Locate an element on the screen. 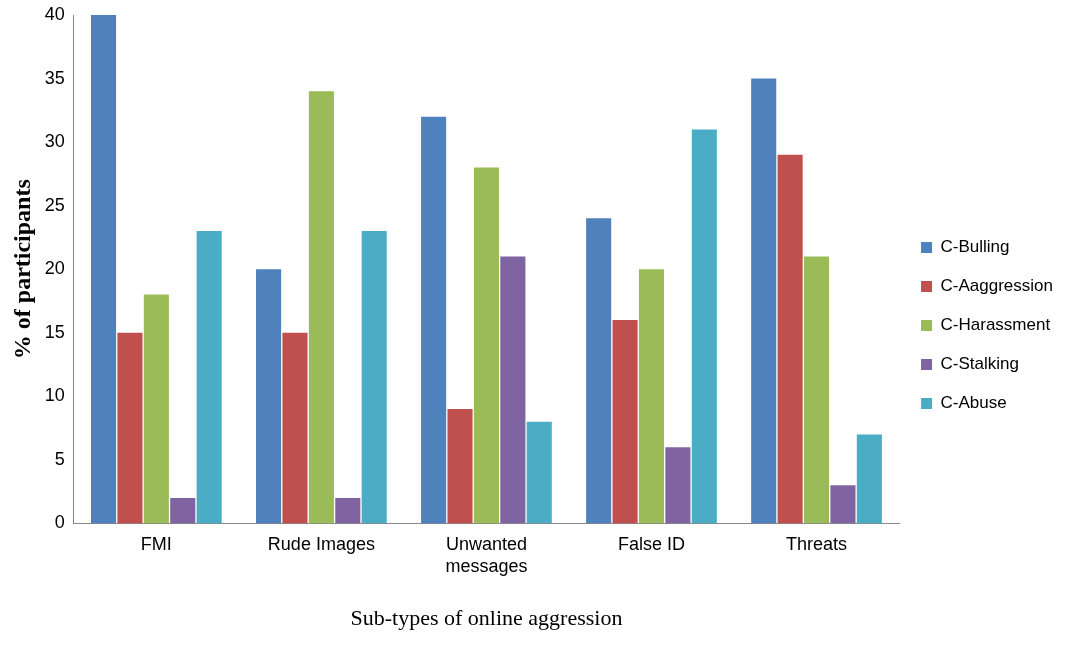 The image size is (1073, 646). y-tick-label: 15 is located at coordinates (54, 331).